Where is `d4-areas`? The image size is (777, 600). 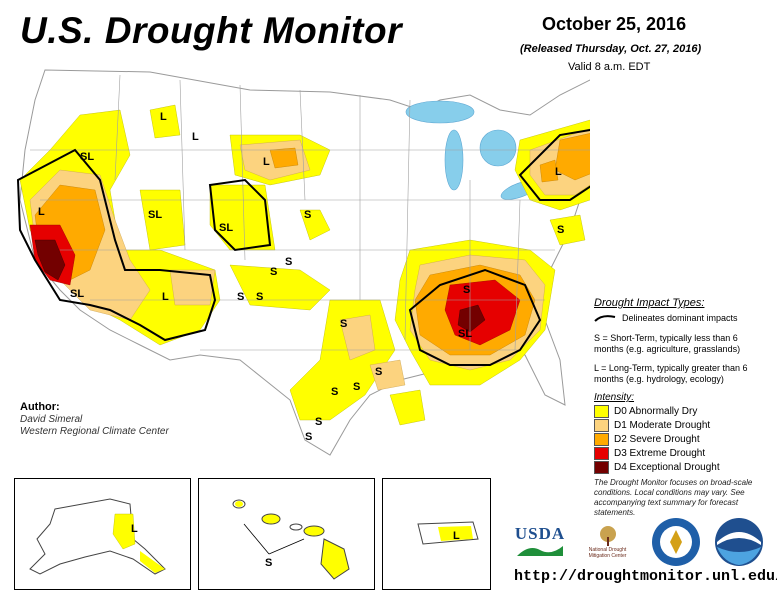
d4-areas is located at coordinates (260, 286).